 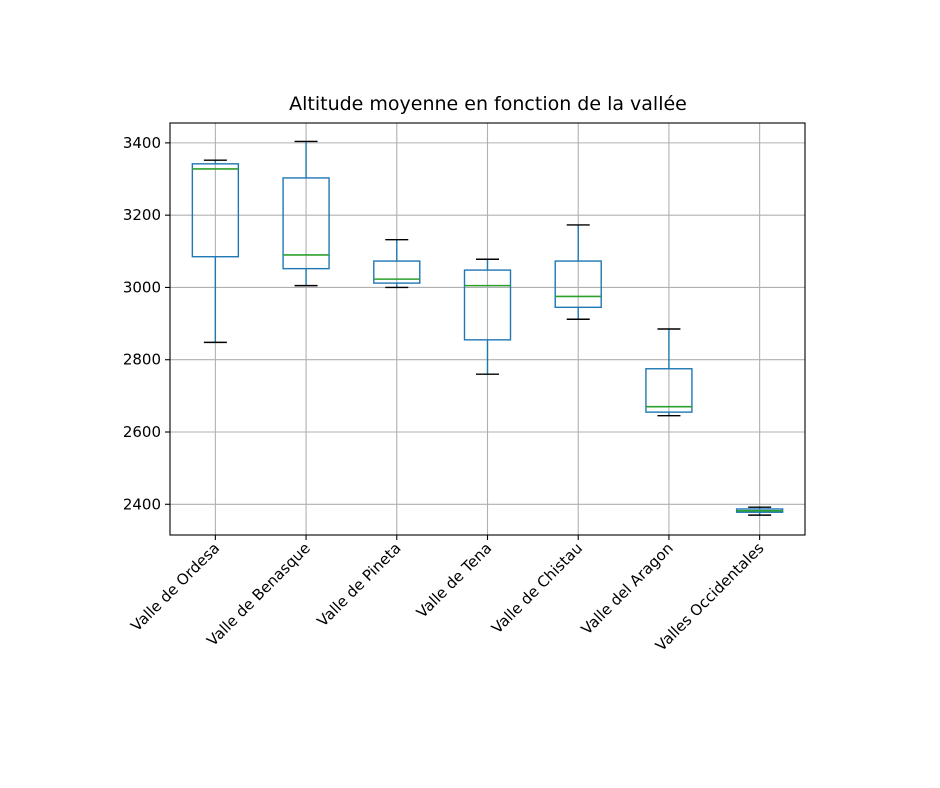 What do you see at coordinates (175, 587) in the screenshot?
I see `x-tick-label: Valle de Ordesa` at bounding box center [175, 587].